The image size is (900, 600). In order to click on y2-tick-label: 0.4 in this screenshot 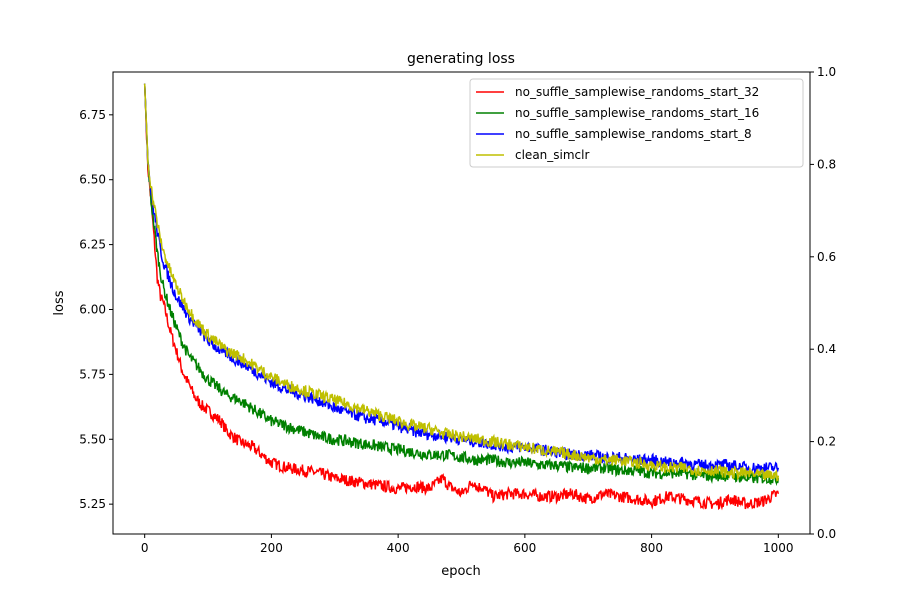, I will do `click(826, 349)`.